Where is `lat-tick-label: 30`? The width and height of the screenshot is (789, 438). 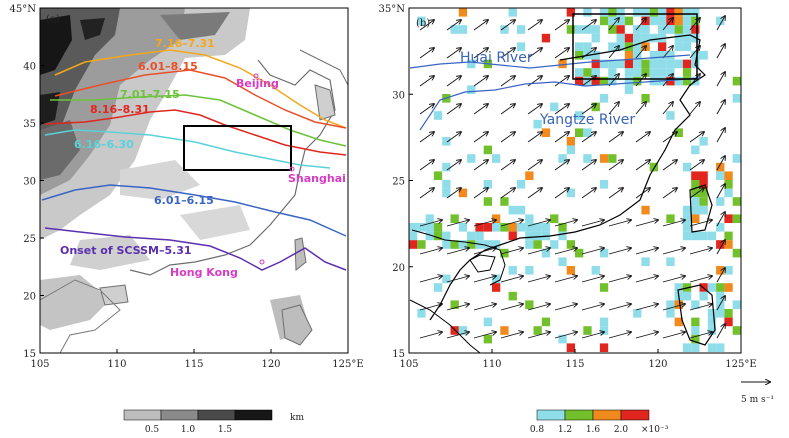
lat-tick-label: 30 is located at coordinates (29, 182).